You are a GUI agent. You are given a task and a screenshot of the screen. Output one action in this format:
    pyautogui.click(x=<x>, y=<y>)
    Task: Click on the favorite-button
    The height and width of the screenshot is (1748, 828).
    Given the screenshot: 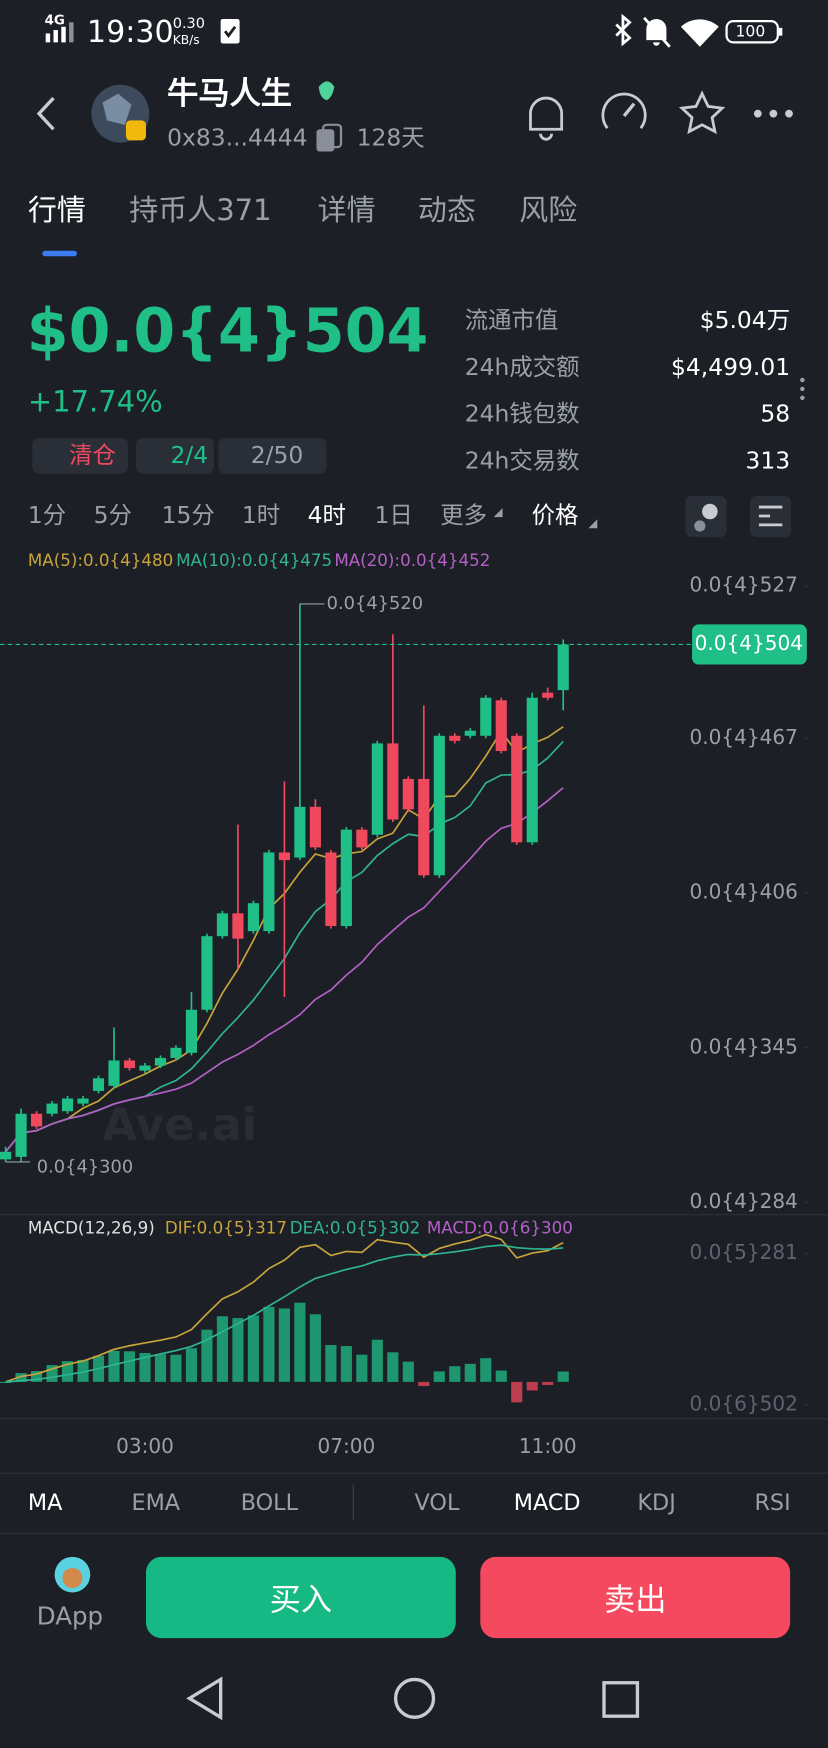 What is the action you would take?
    pyautogui.click(x=702, y=112)
    